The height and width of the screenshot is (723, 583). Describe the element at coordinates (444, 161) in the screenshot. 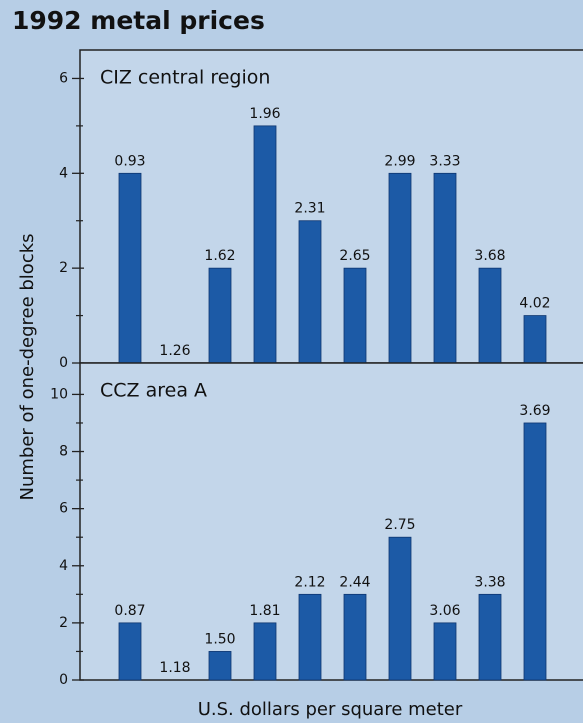

I see `bar-label: 3.33` at that location.